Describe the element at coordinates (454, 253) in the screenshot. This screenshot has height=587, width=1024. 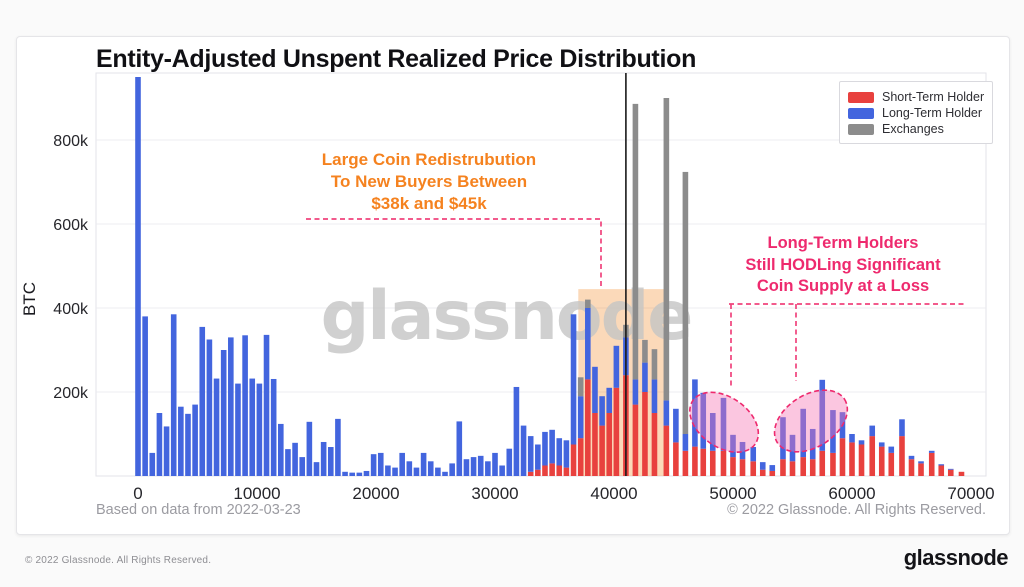
I see `redistribution-pointer-line` at that location.